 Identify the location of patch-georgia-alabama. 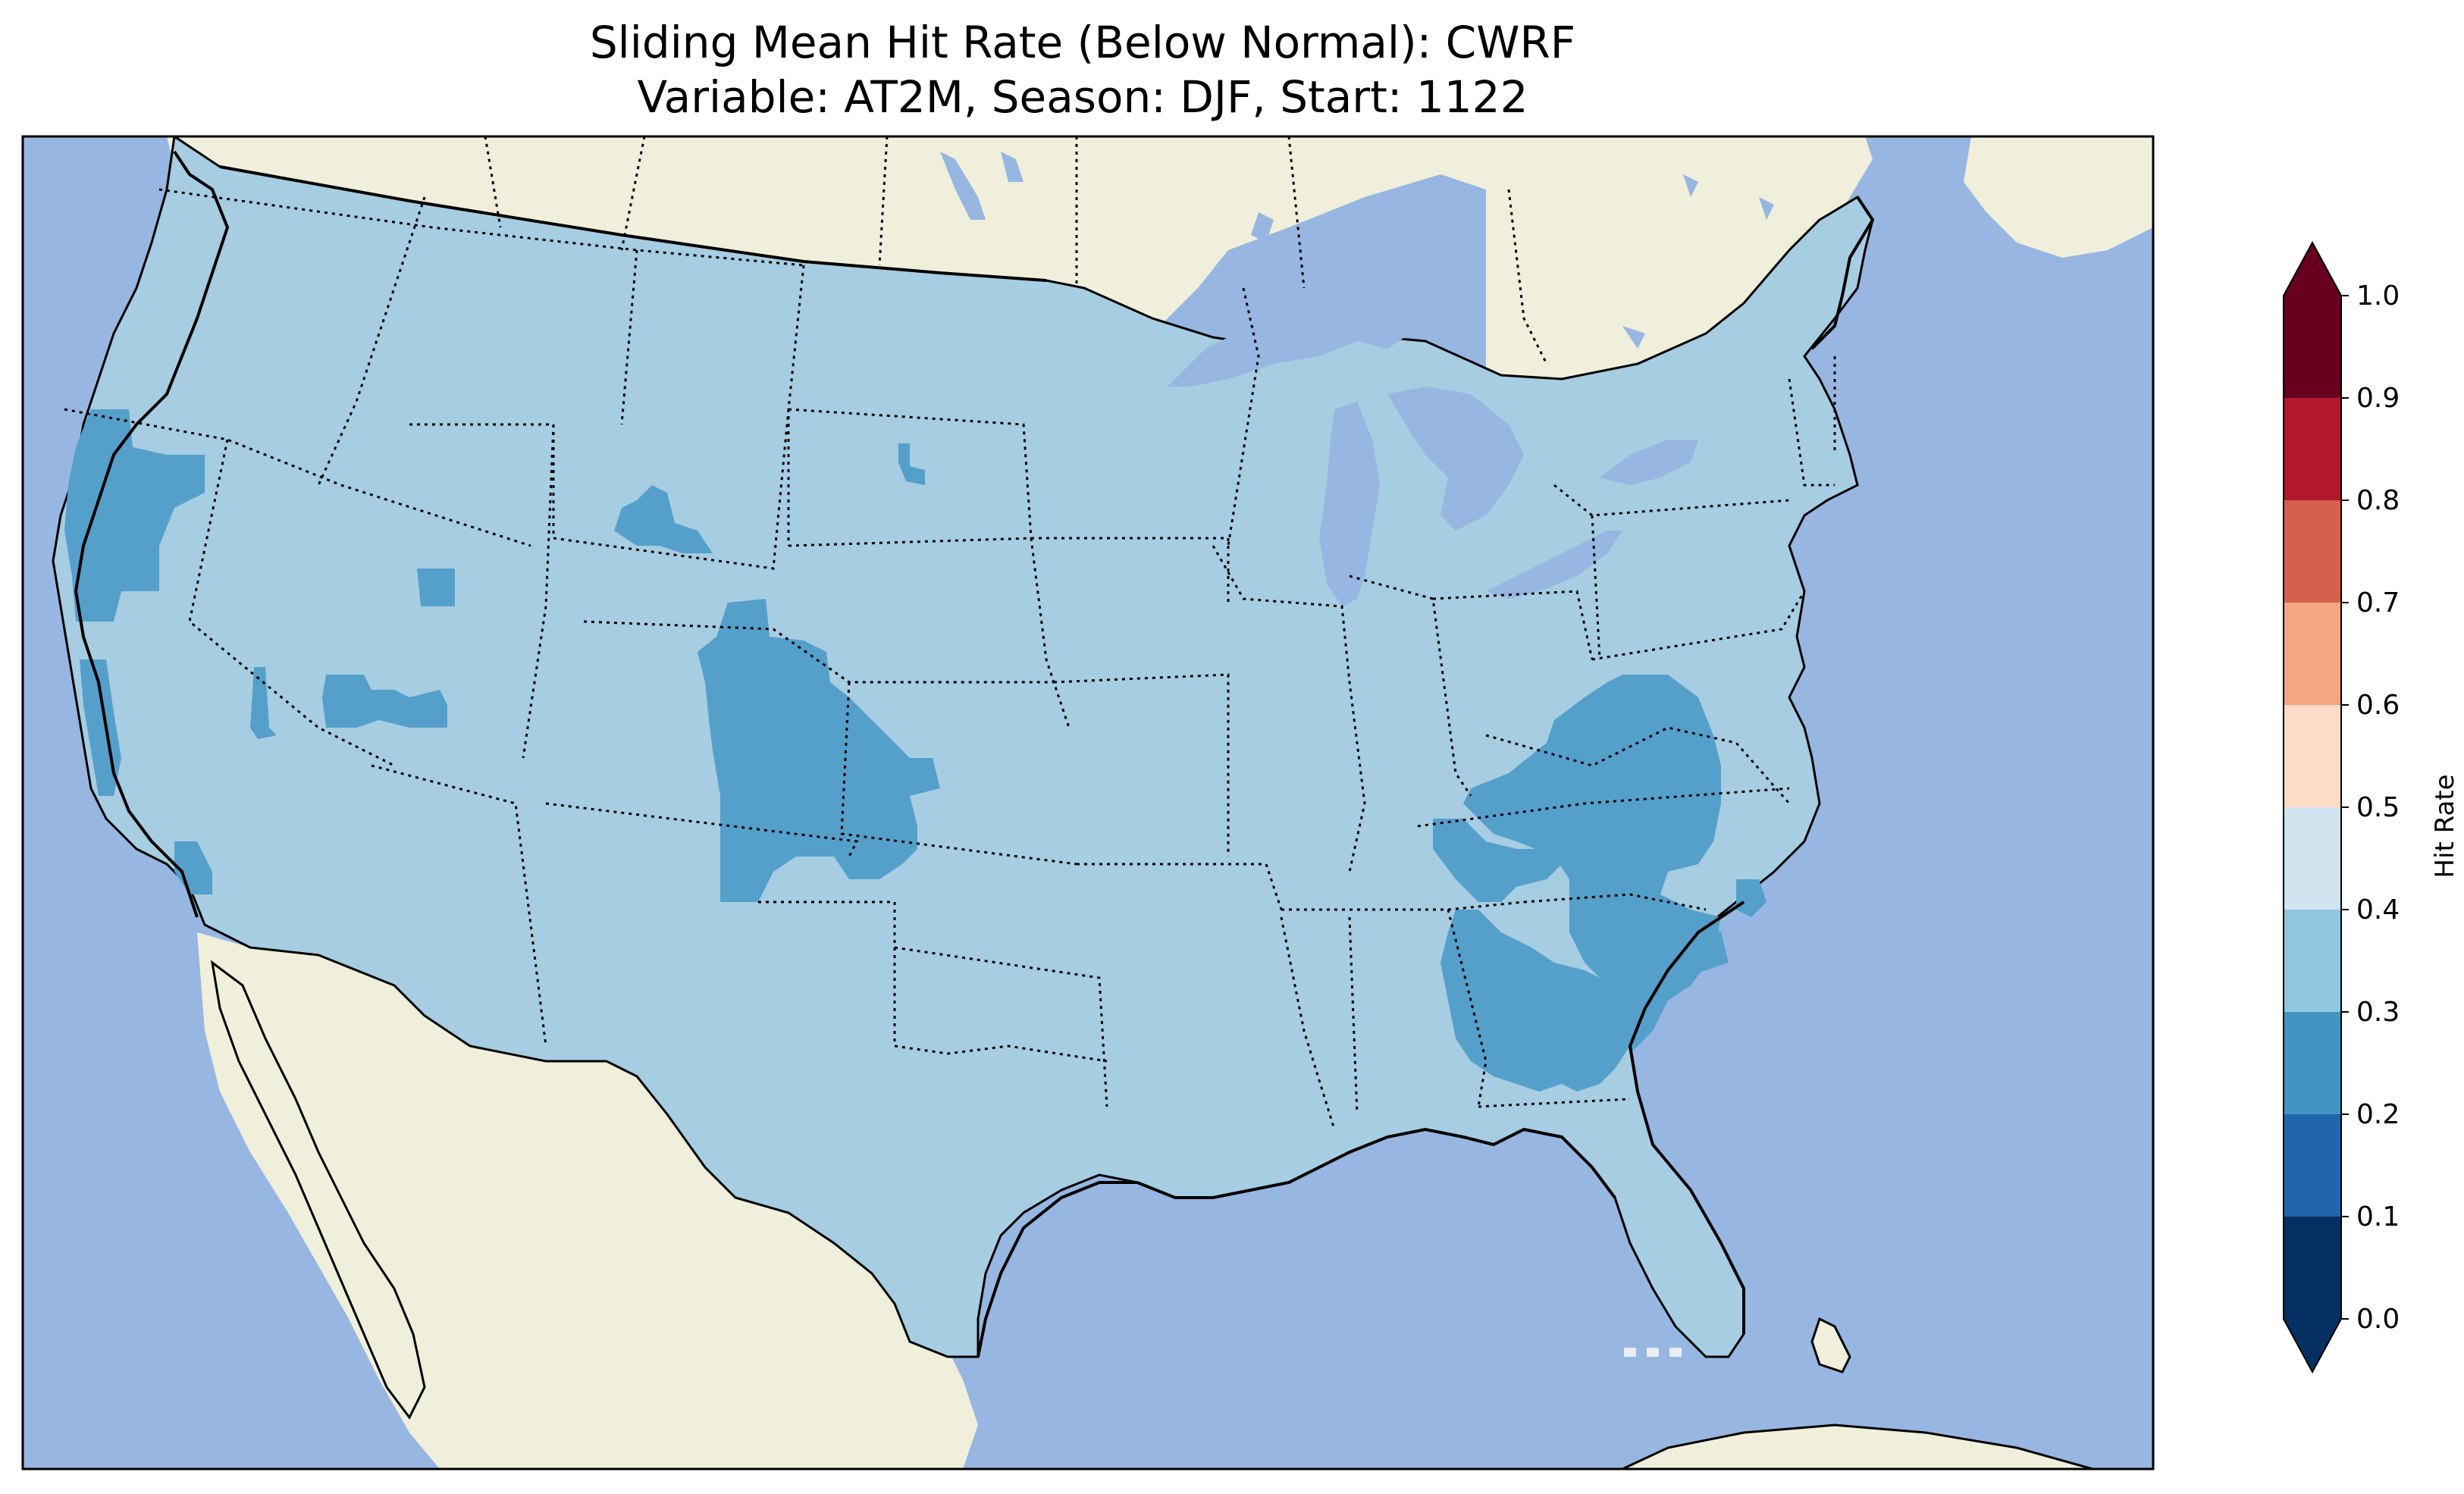
(1535, 1001).